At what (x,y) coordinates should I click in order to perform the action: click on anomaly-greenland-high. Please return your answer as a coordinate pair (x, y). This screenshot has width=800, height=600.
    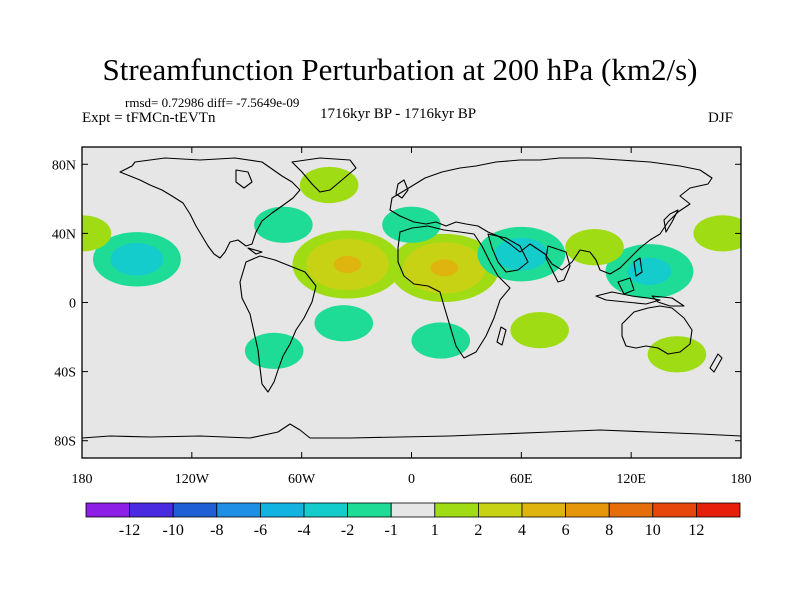
    Looking at the image, I should click on (329, 185).